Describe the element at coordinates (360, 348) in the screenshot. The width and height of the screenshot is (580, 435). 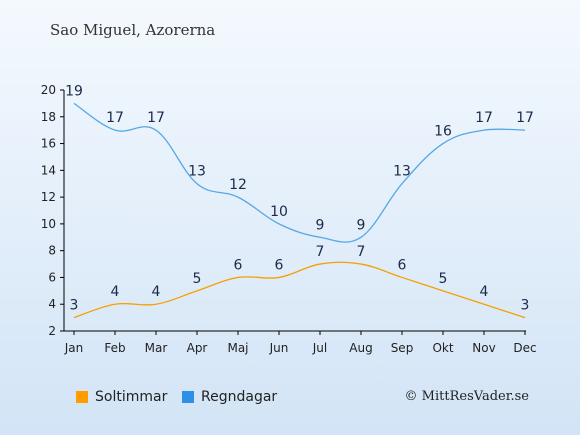
I see `x-tick-label: Aug` at that location.